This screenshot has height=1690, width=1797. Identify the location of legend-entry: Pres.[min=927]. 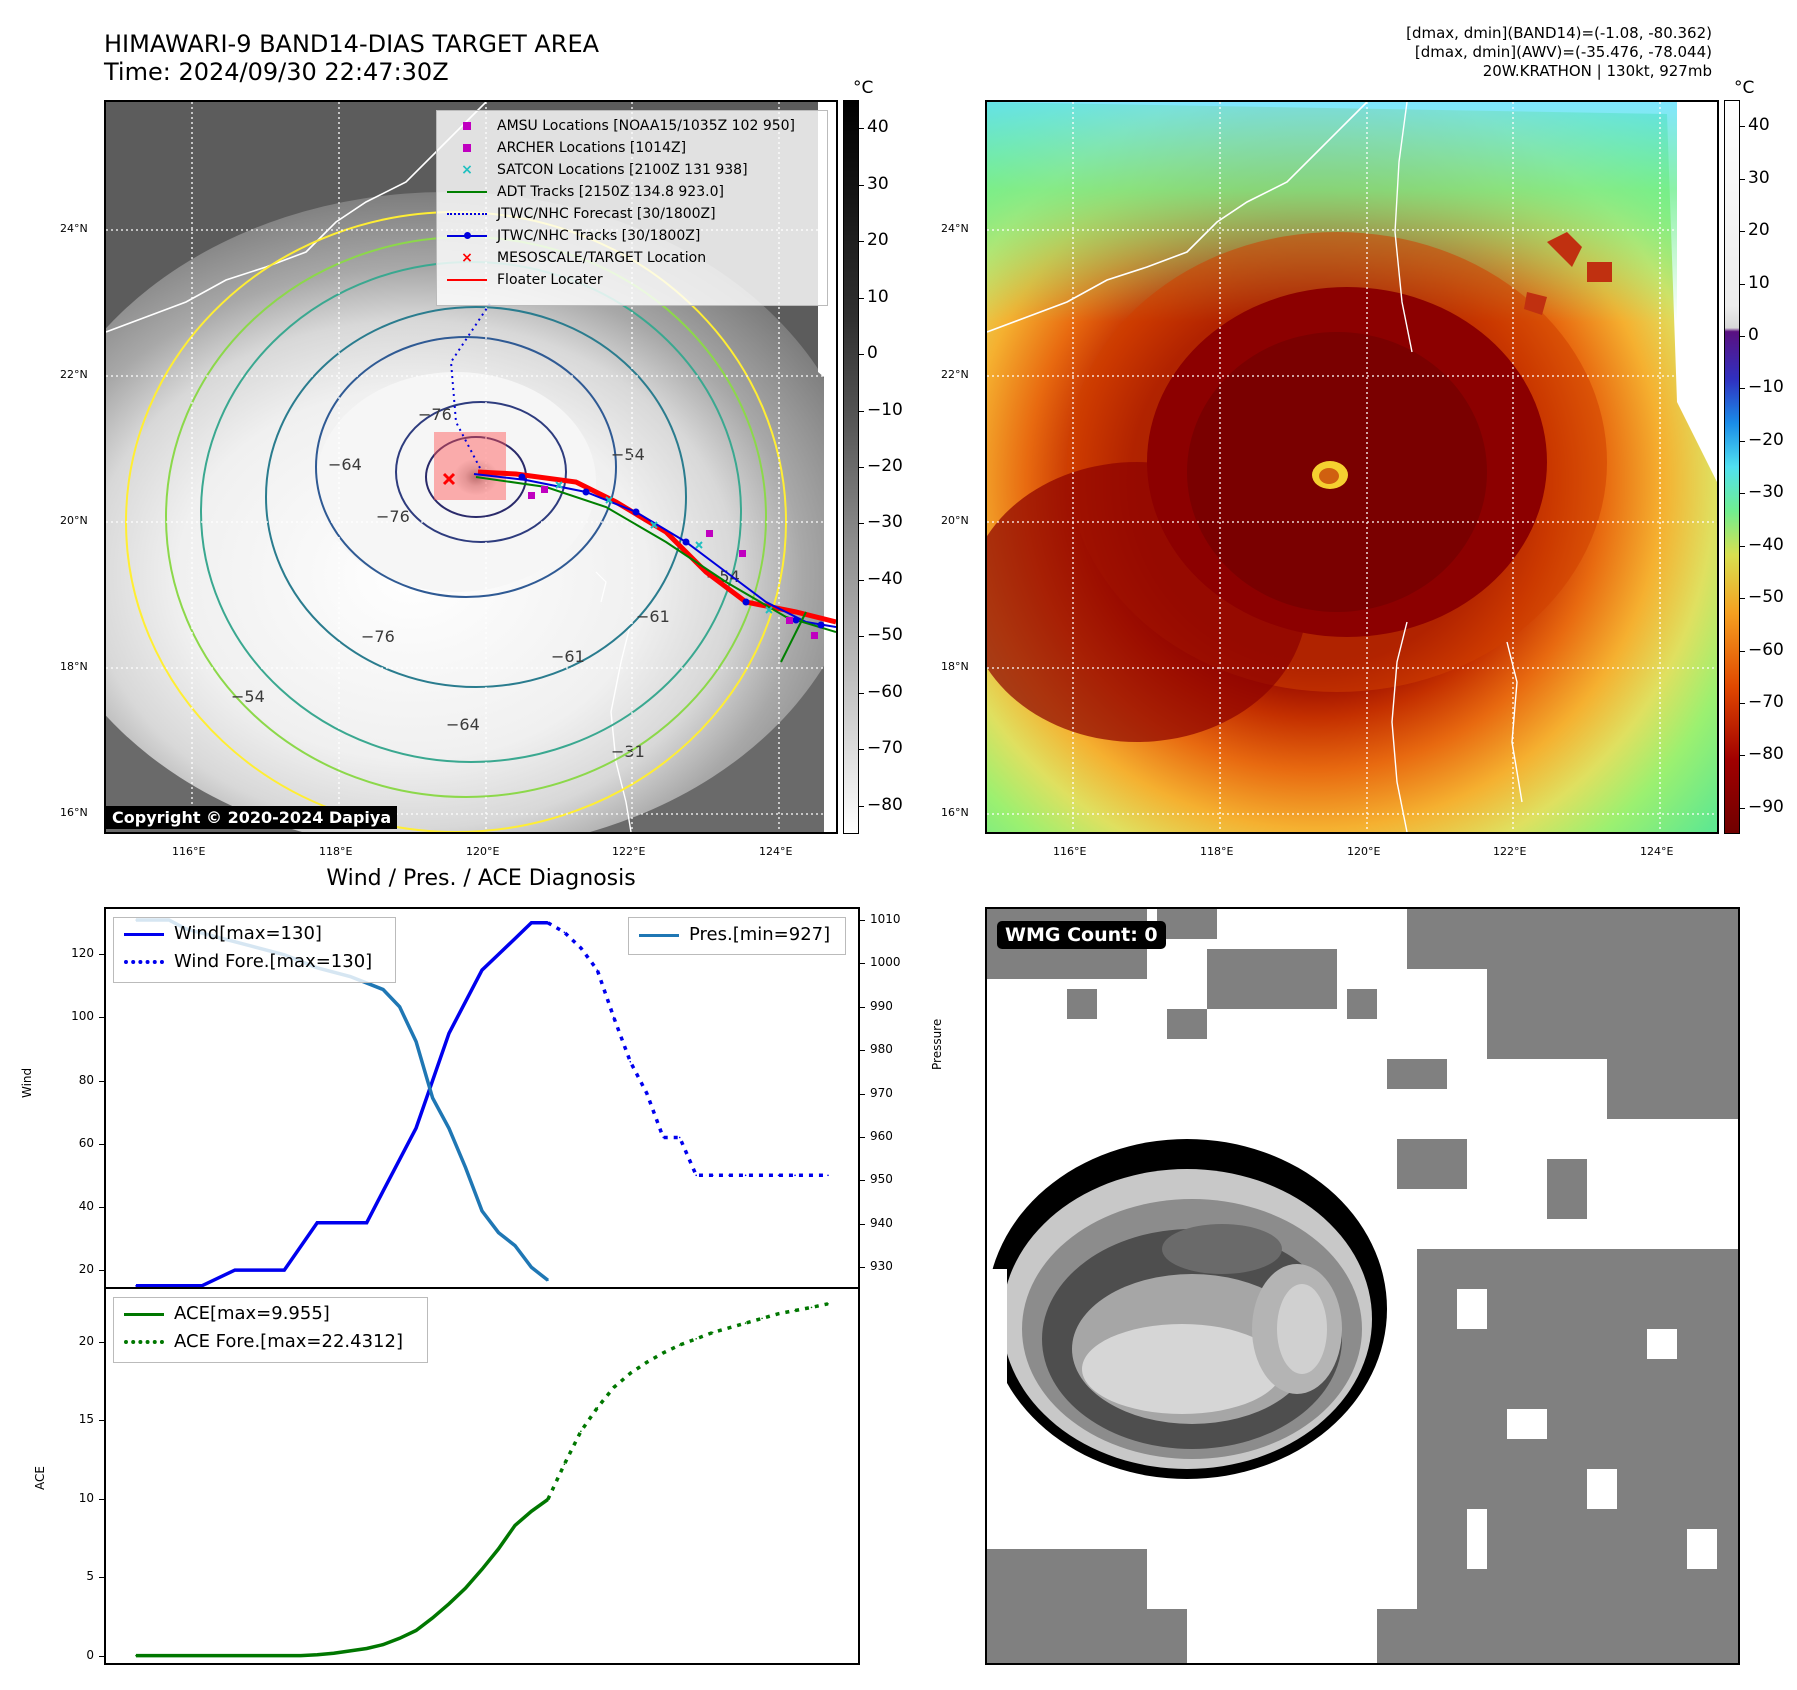
(737, 935).